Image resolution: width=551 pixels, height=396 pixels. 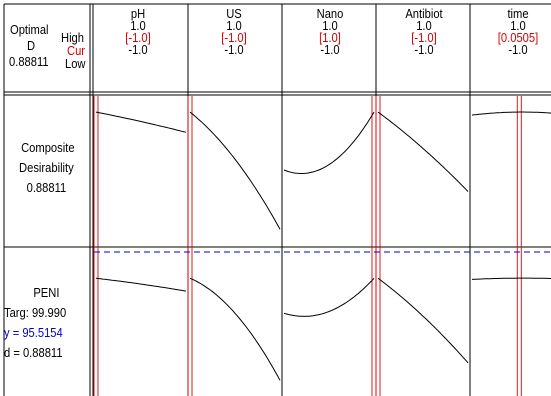 I want to click on row2-line2: Targ: 99.990, so click(x=35, y=312).